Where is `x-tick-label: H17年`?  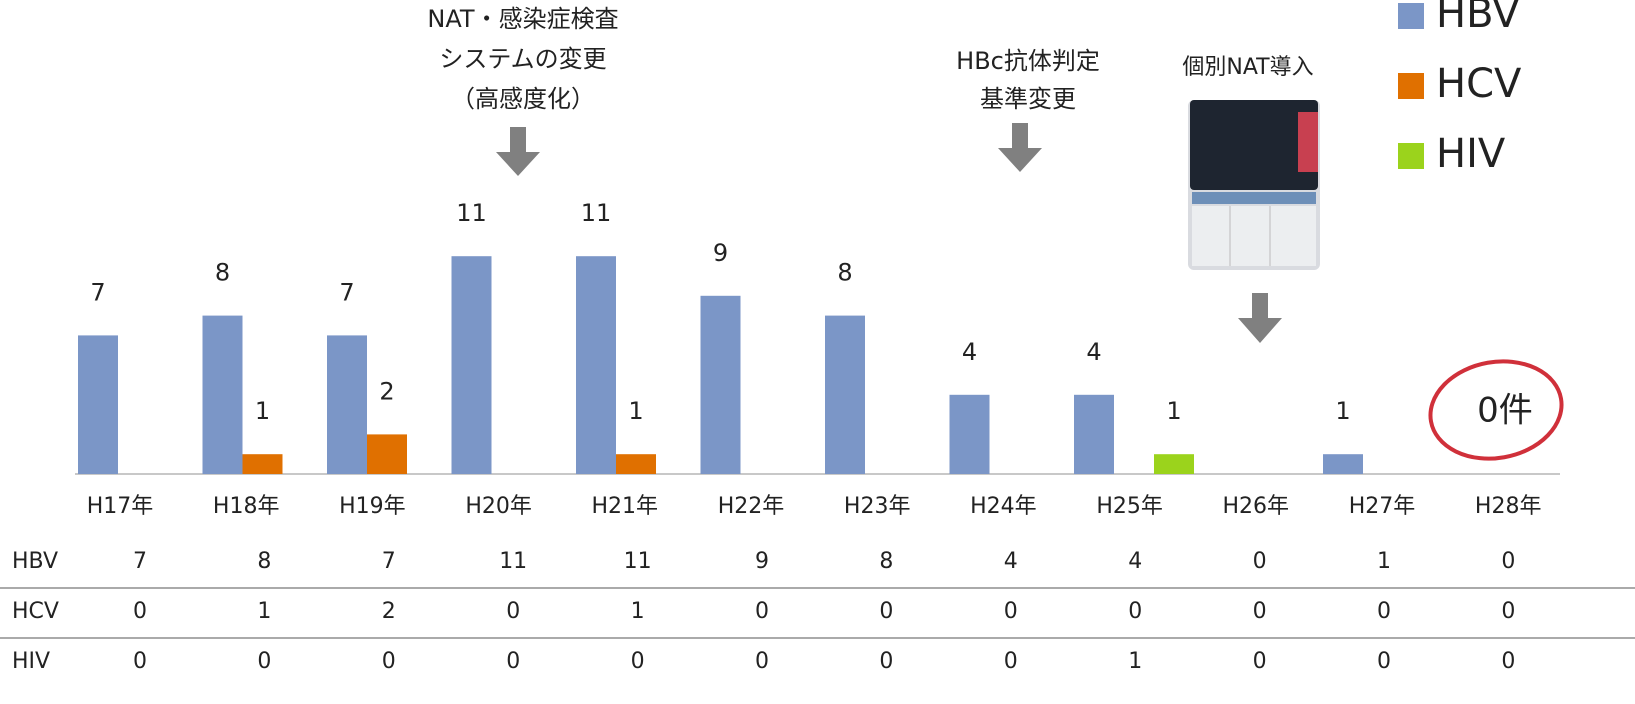 x-tick-label: H17年 is located at coordinates (120, 506).